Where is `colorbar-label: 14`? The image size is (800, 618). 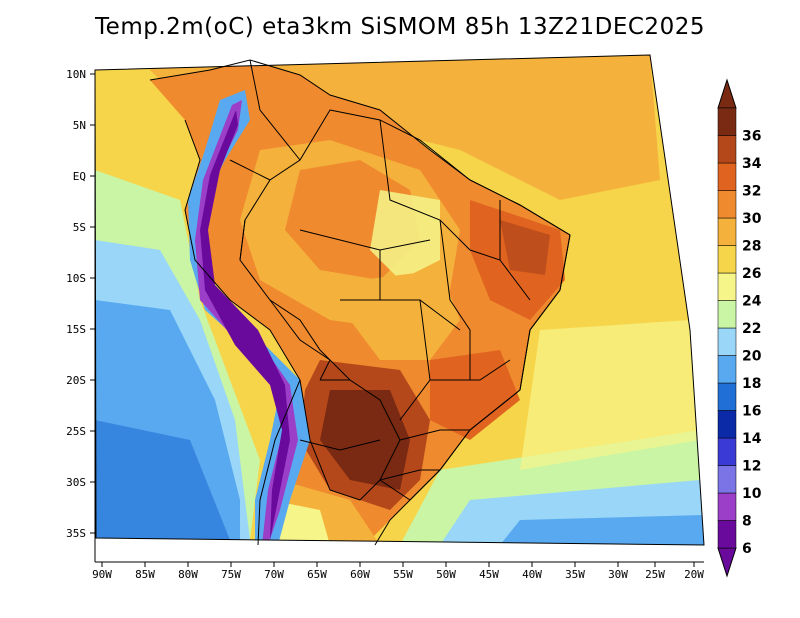
colorbar-label: 14 is located at coordinates (752, 439).